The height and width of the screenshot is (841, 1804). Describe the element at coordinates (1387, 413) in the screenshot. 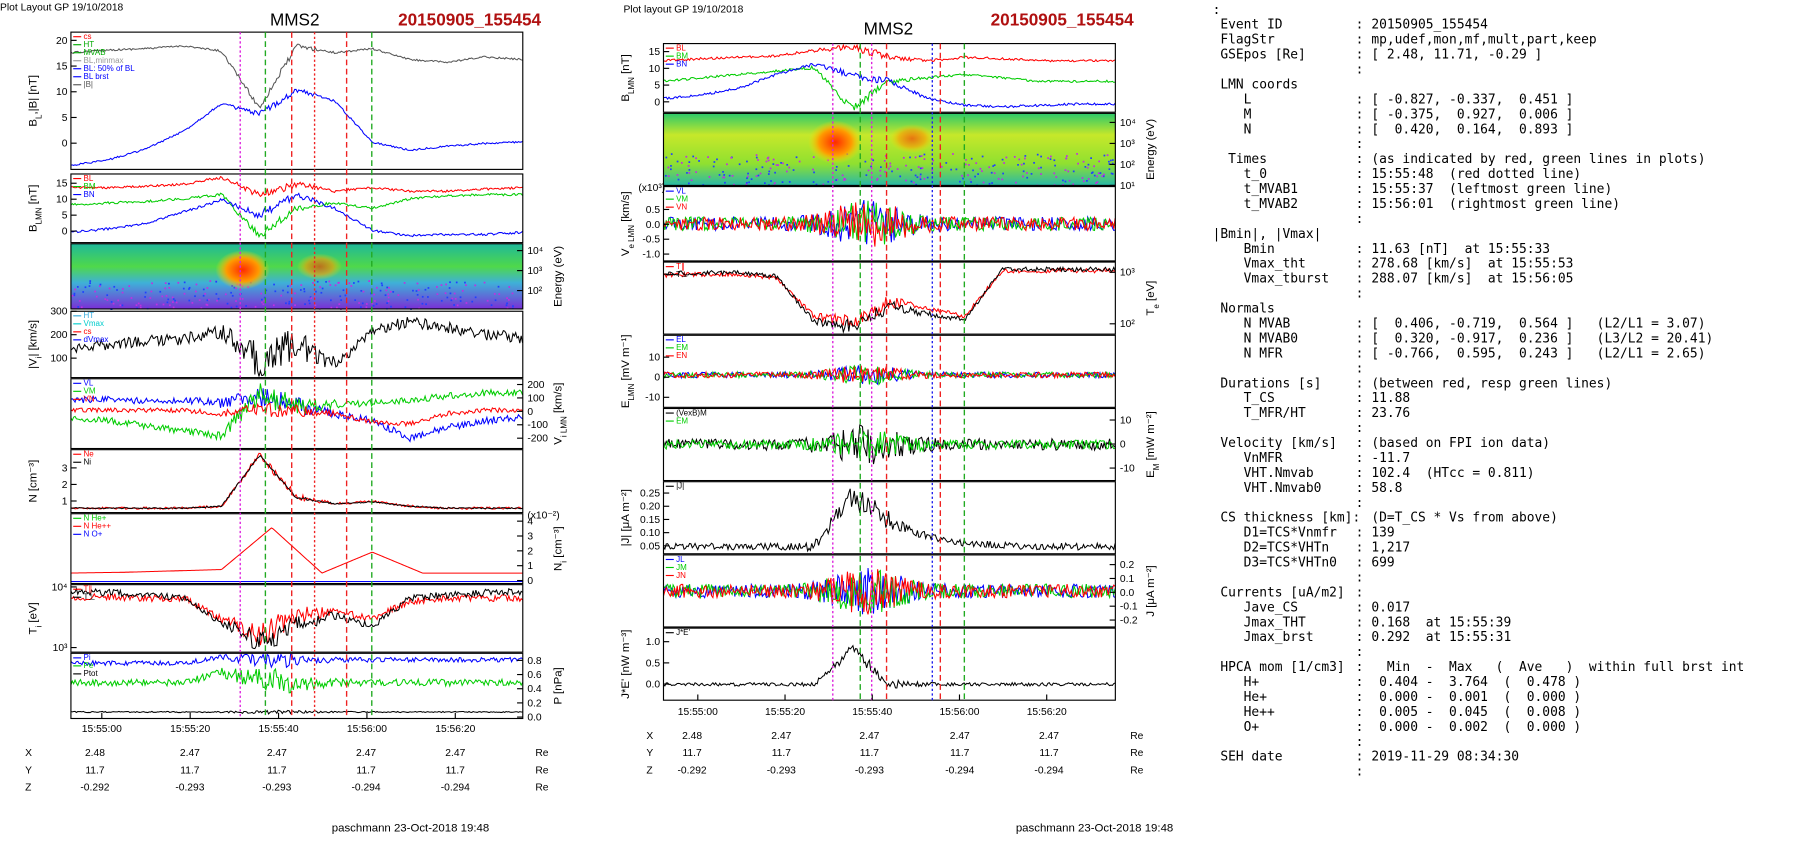

I see `summary-value: 23.76` at that location.